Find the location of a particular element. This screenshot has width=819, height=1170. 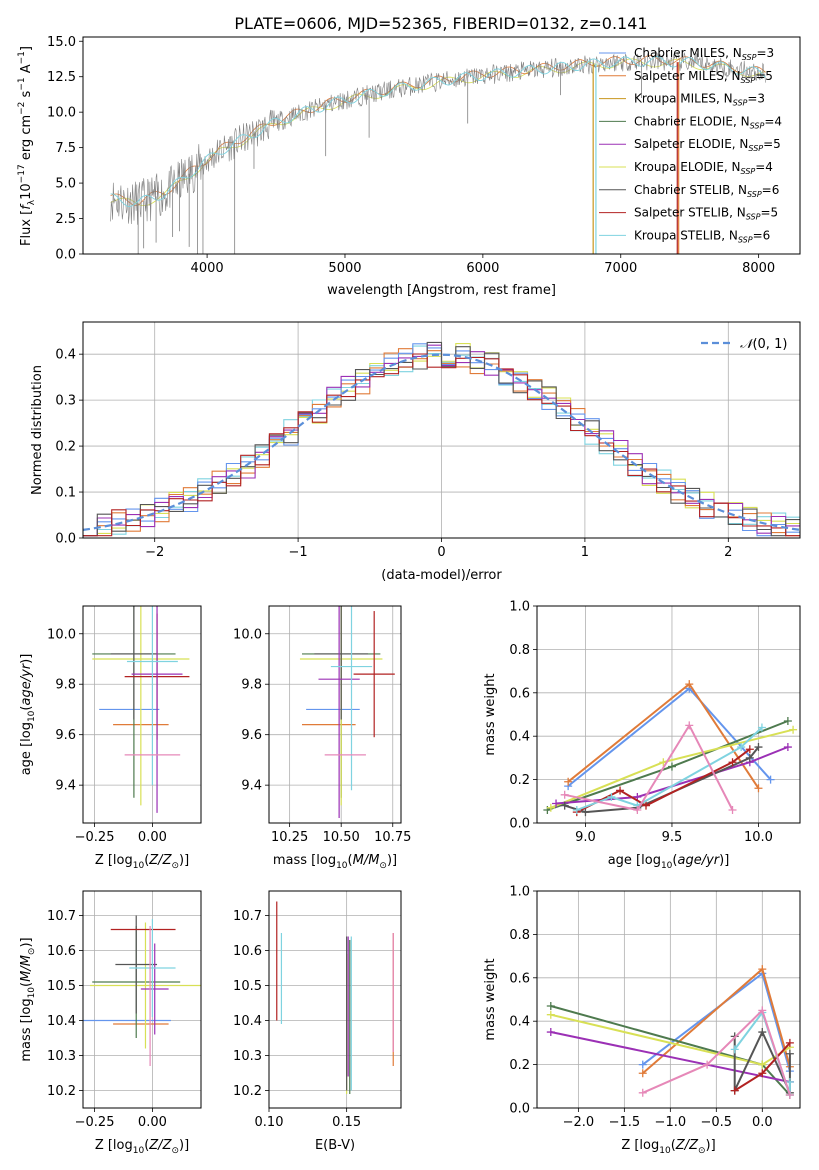

legend-label: Kroupa STELIB, NSSP=6 is located at coordinates (702, 236).